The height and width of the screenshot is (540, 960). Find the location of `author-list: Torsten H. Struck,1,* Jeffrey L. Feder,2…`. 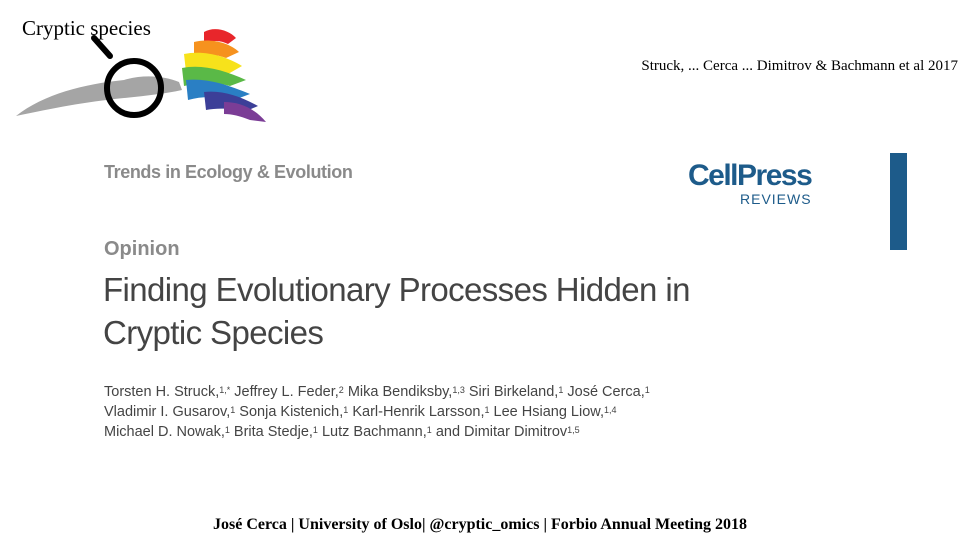

author-list: Torsten H. Struck,1,* Jeffrey L. Feder,2… is located at coordinates (377, 412).